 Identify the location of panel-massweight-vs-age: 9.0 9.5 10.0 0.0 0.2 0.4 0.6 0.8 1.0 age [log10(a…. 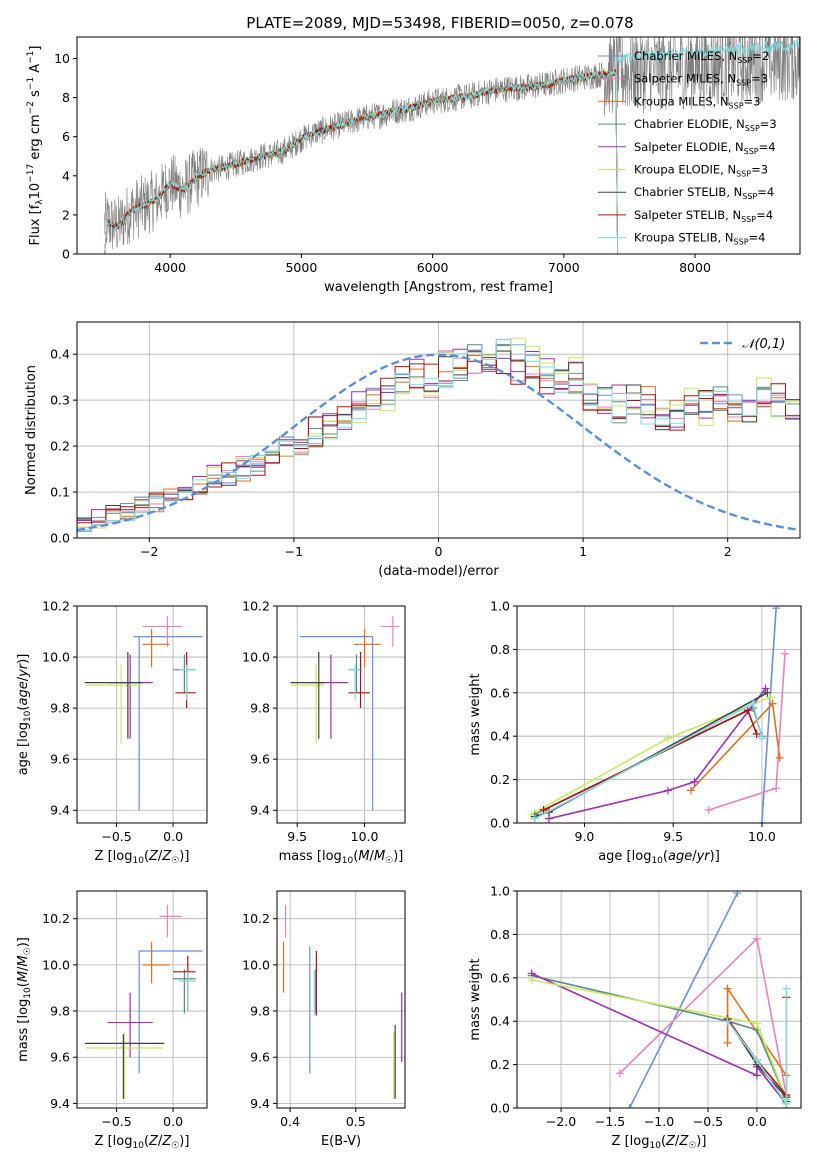
(635, 732).